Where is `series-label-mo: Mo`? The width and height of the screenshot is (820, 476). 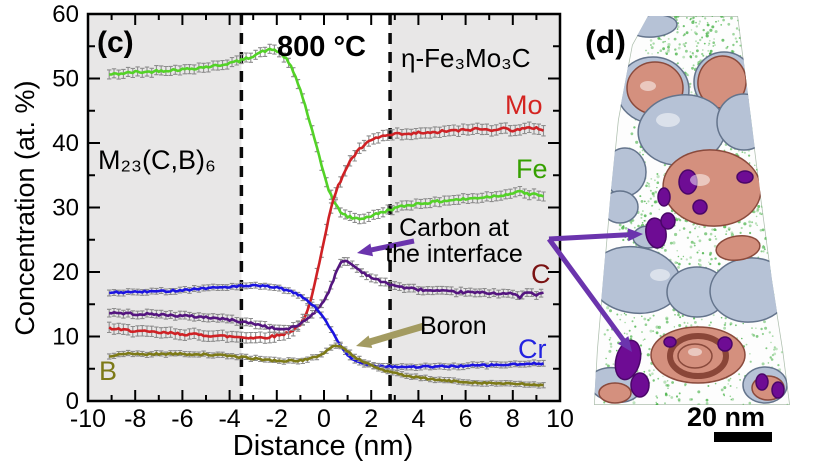
series-label-mo: Mo is located at coordinates (524, 105).